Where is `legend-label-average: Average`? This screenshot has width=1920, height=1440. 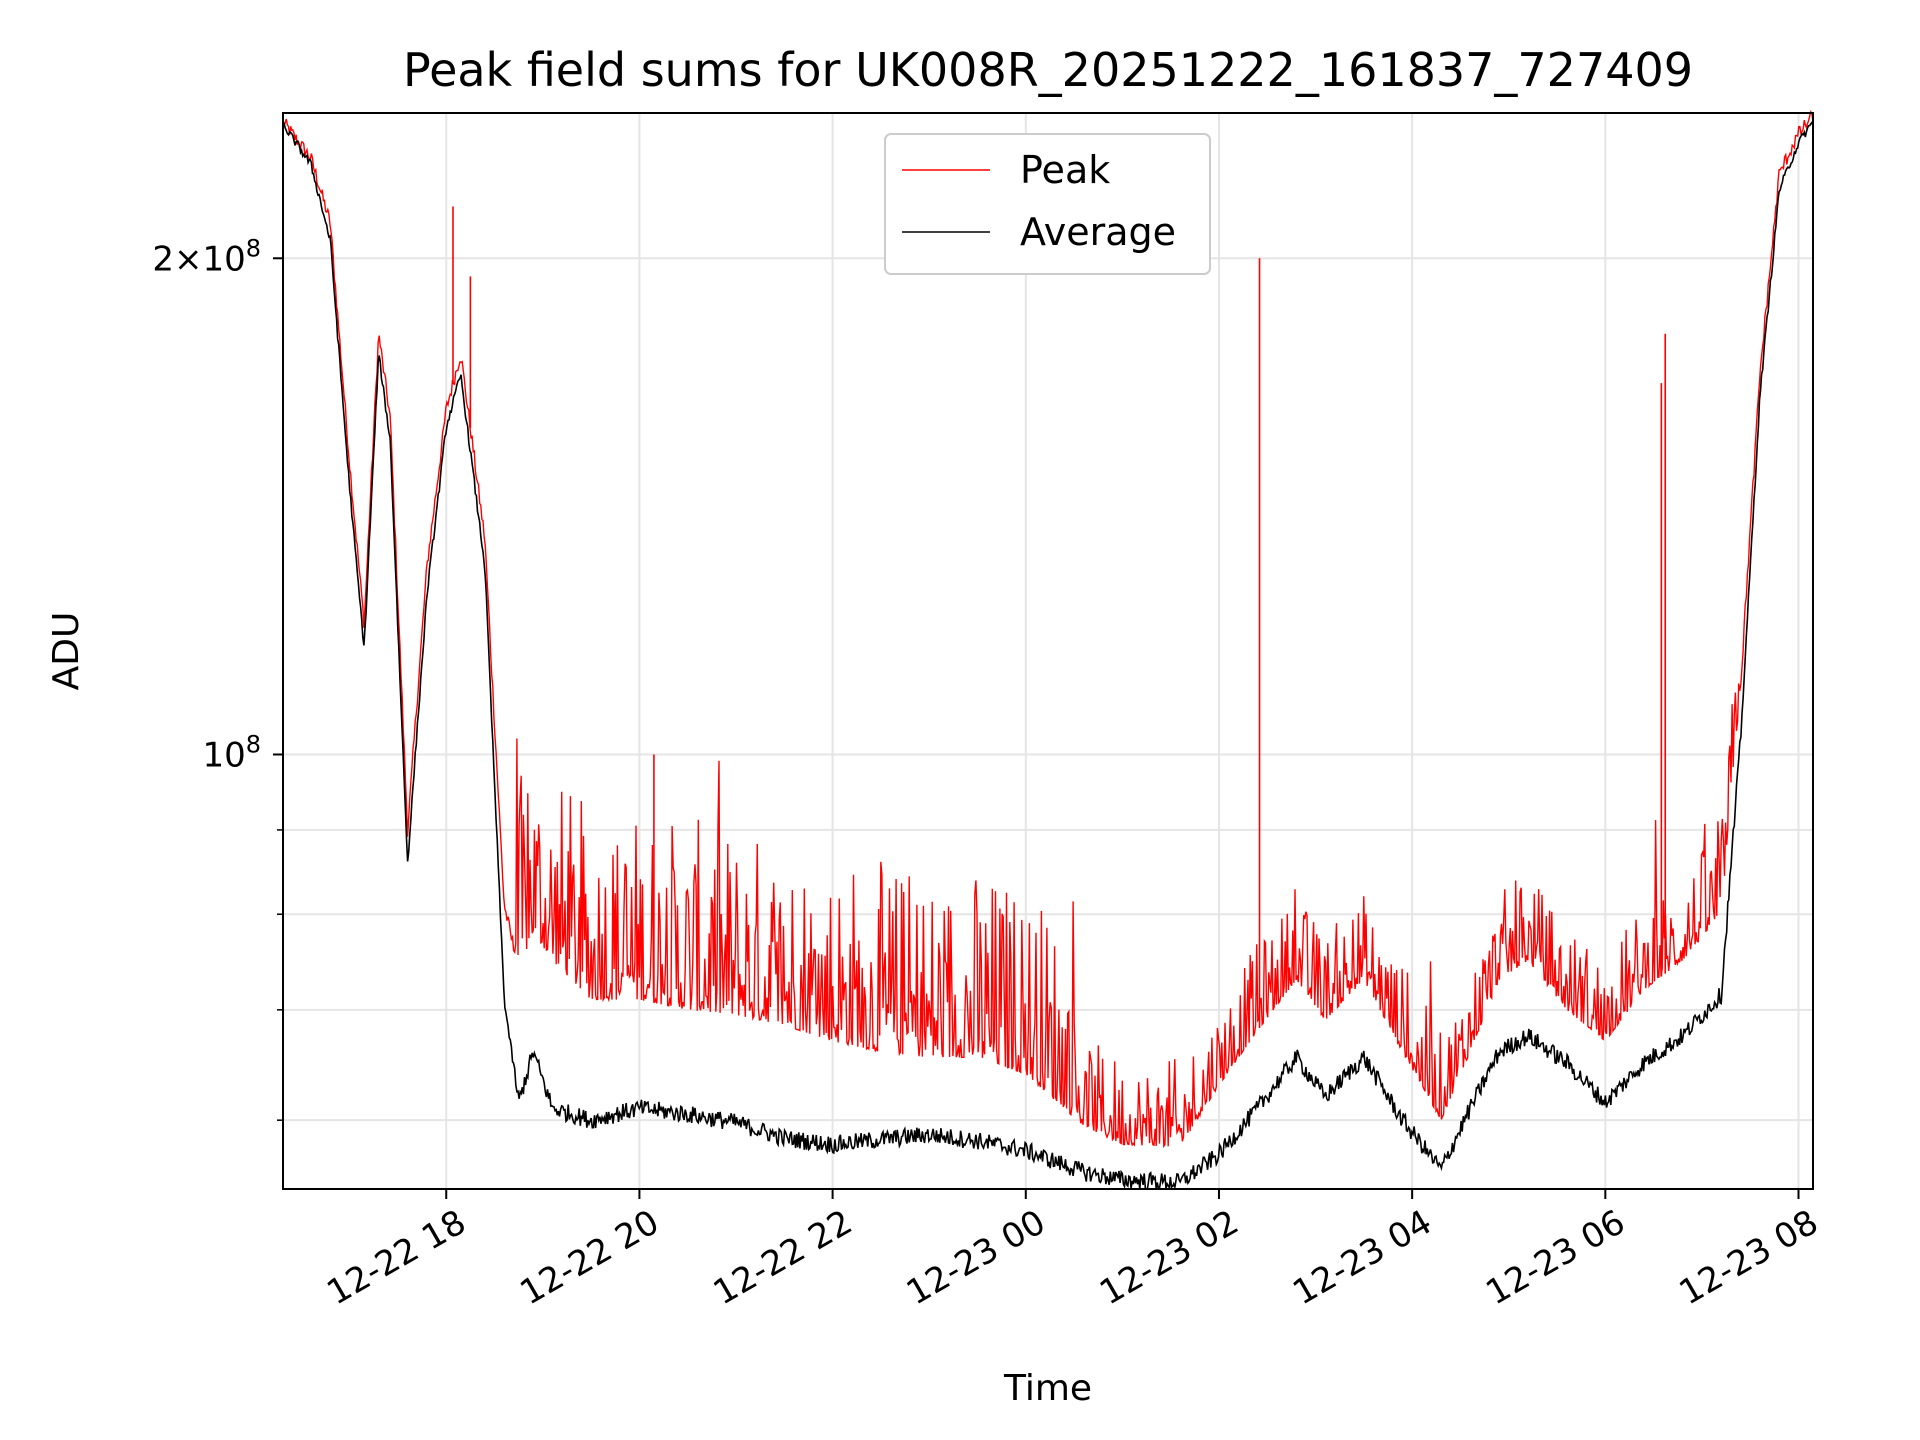 legend-label-average: Average is located at coordinates (1098, 232).